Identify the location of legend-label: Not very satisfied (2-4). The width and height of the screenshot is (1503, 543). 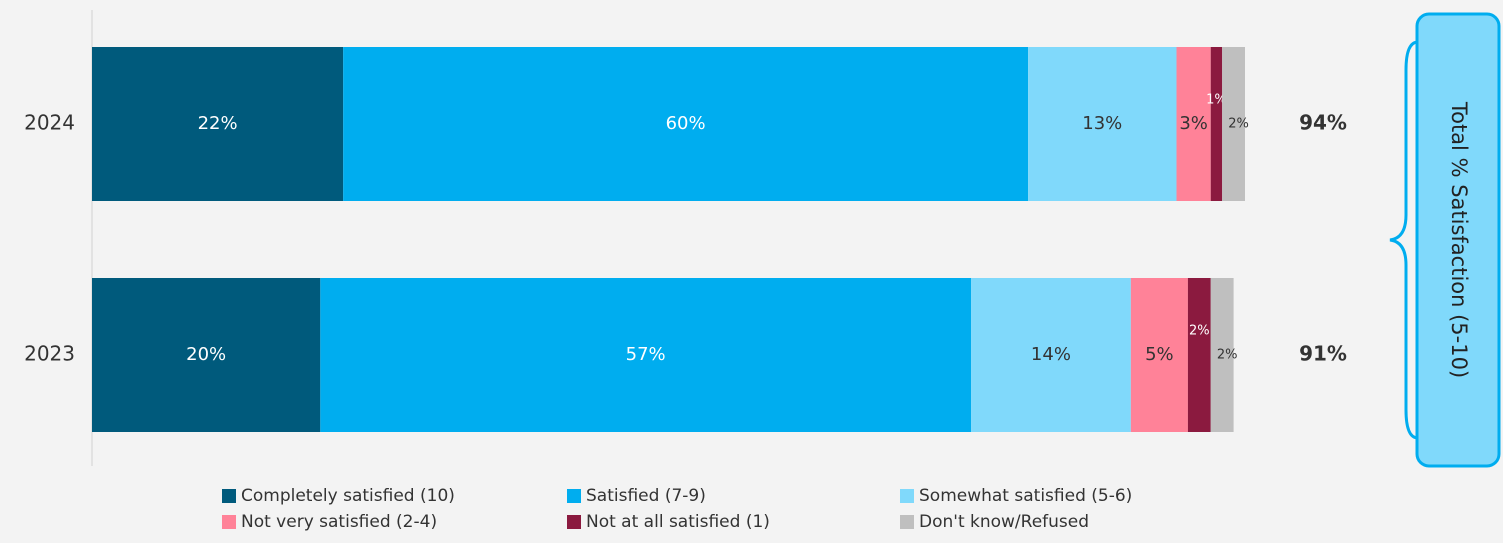
(339, 522).